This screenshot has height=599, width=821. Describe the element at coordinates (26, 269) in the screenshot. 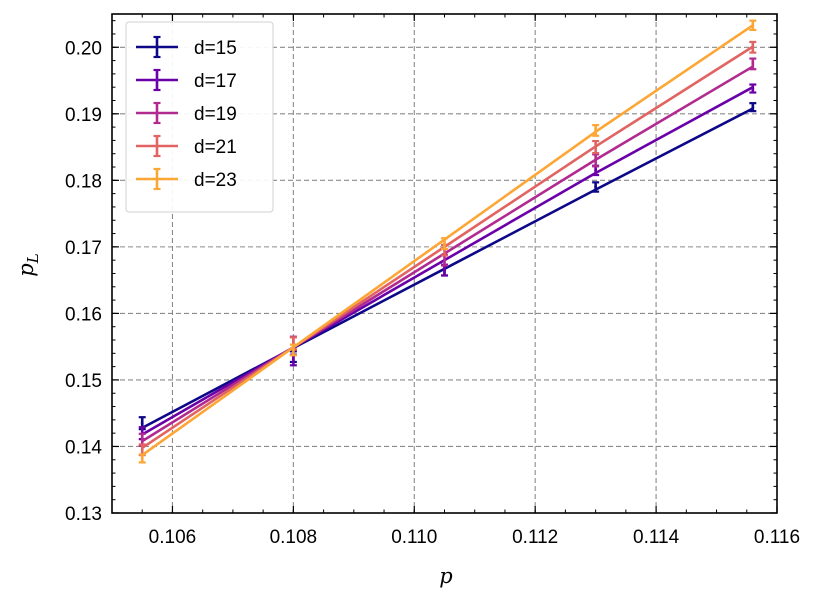

I see `y-axis-label-main: p` at that location.